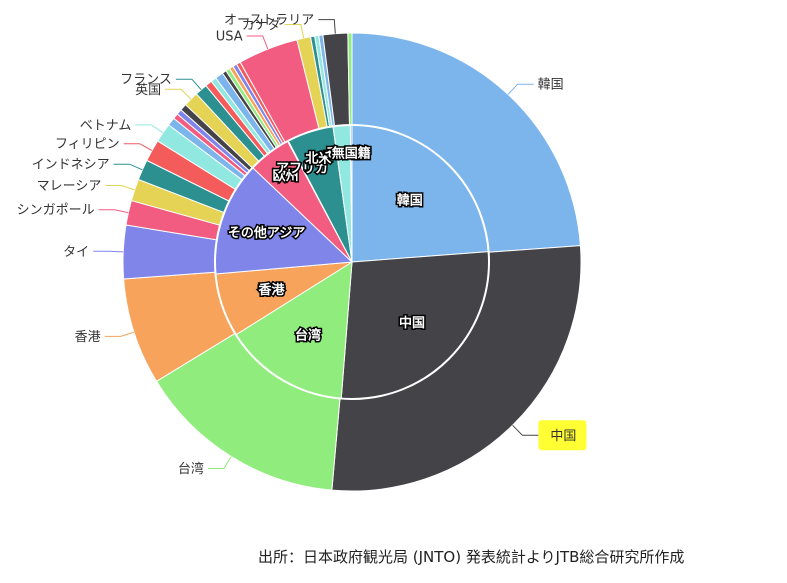 This screenshot has width=787, height=583. What do you see at coordinates (471, 557) in the screenshot?
I see `source-note: 出所：日本政府観光局 (JNTO) 発表統計よりJTB総合研究所作成` at bounding box center [471, 557].